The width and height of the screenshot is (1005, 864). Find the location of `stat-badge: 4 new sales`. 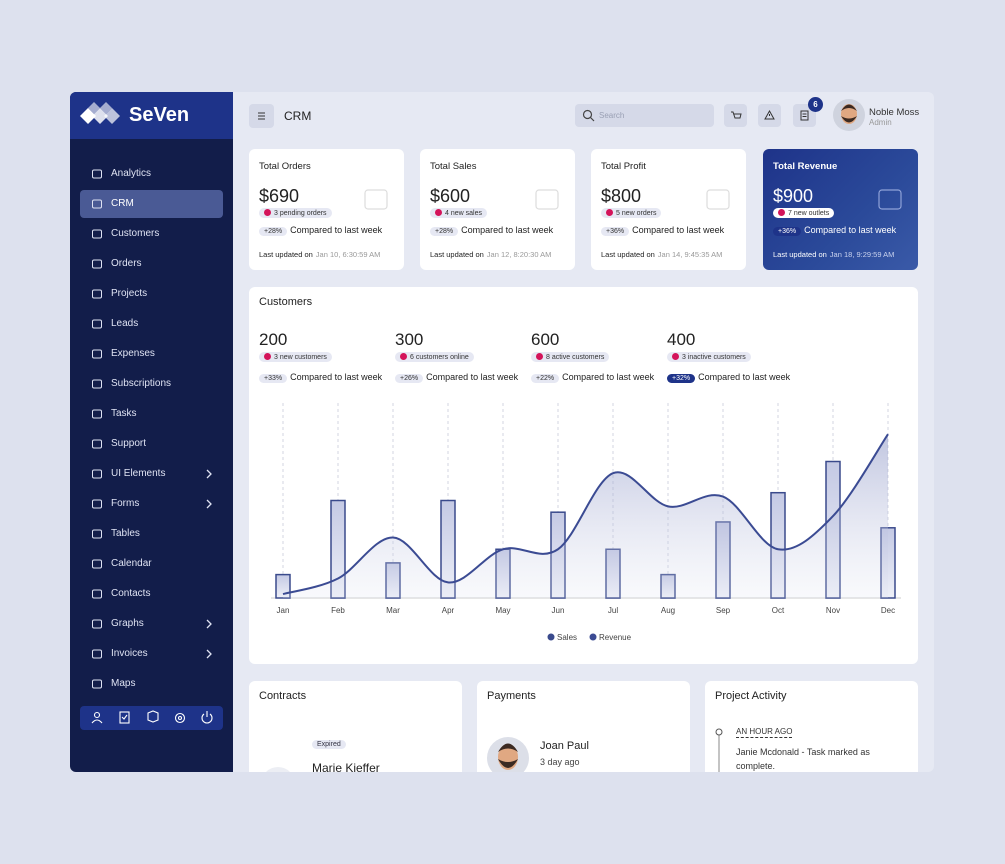

stat-badge: 4 new sales is located at coordinates (458, 213).